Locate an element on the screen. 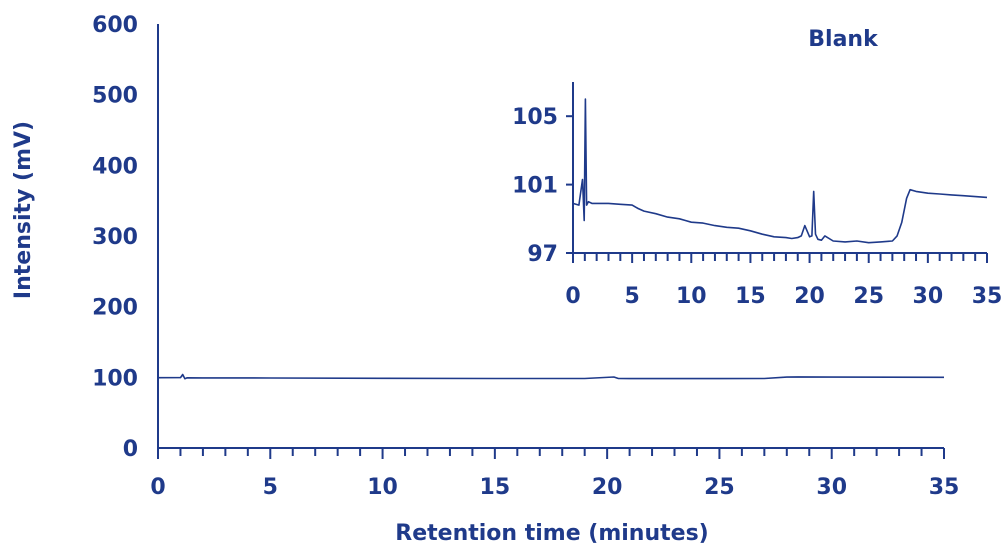  main-y-tick-label: 100 is located at coordinates (115, 378).